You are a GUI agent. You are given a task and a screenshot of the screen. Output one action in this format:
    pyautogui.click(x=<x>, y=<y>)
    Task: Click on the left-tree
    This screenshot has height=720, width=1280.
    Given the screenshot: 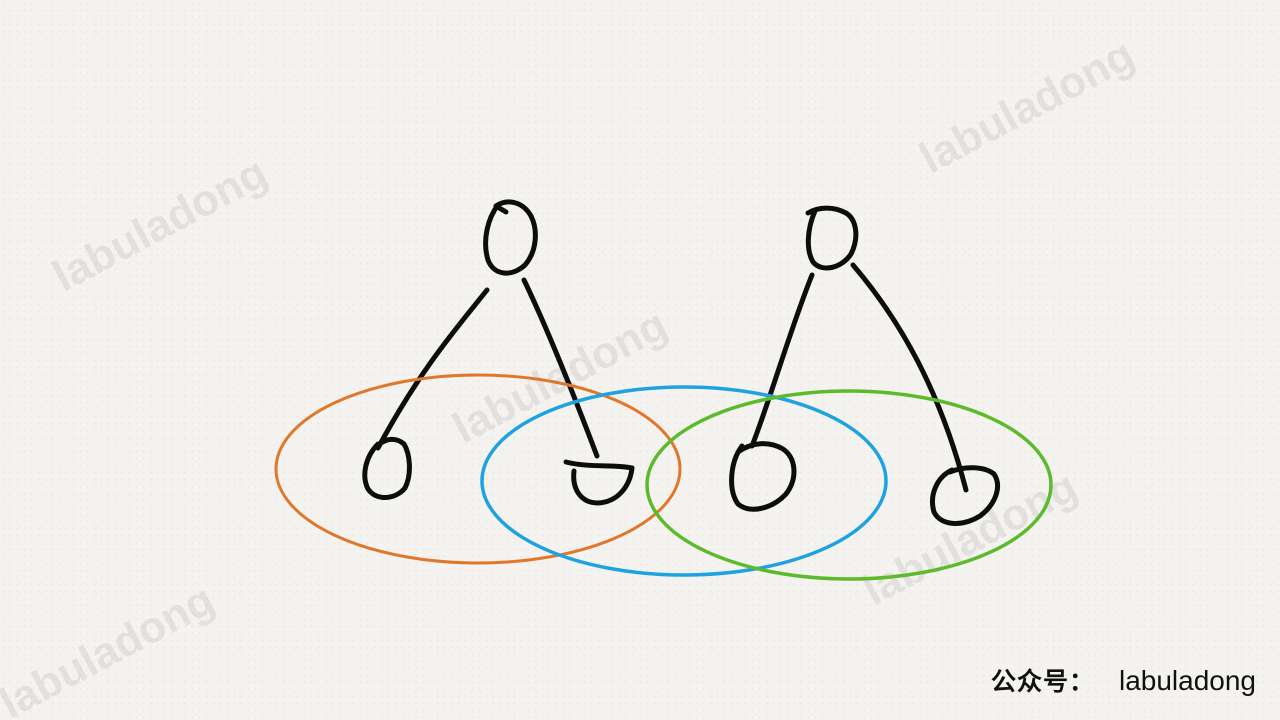 What is the action you would take?
    pyautogui.click(x=498, y=352)
    